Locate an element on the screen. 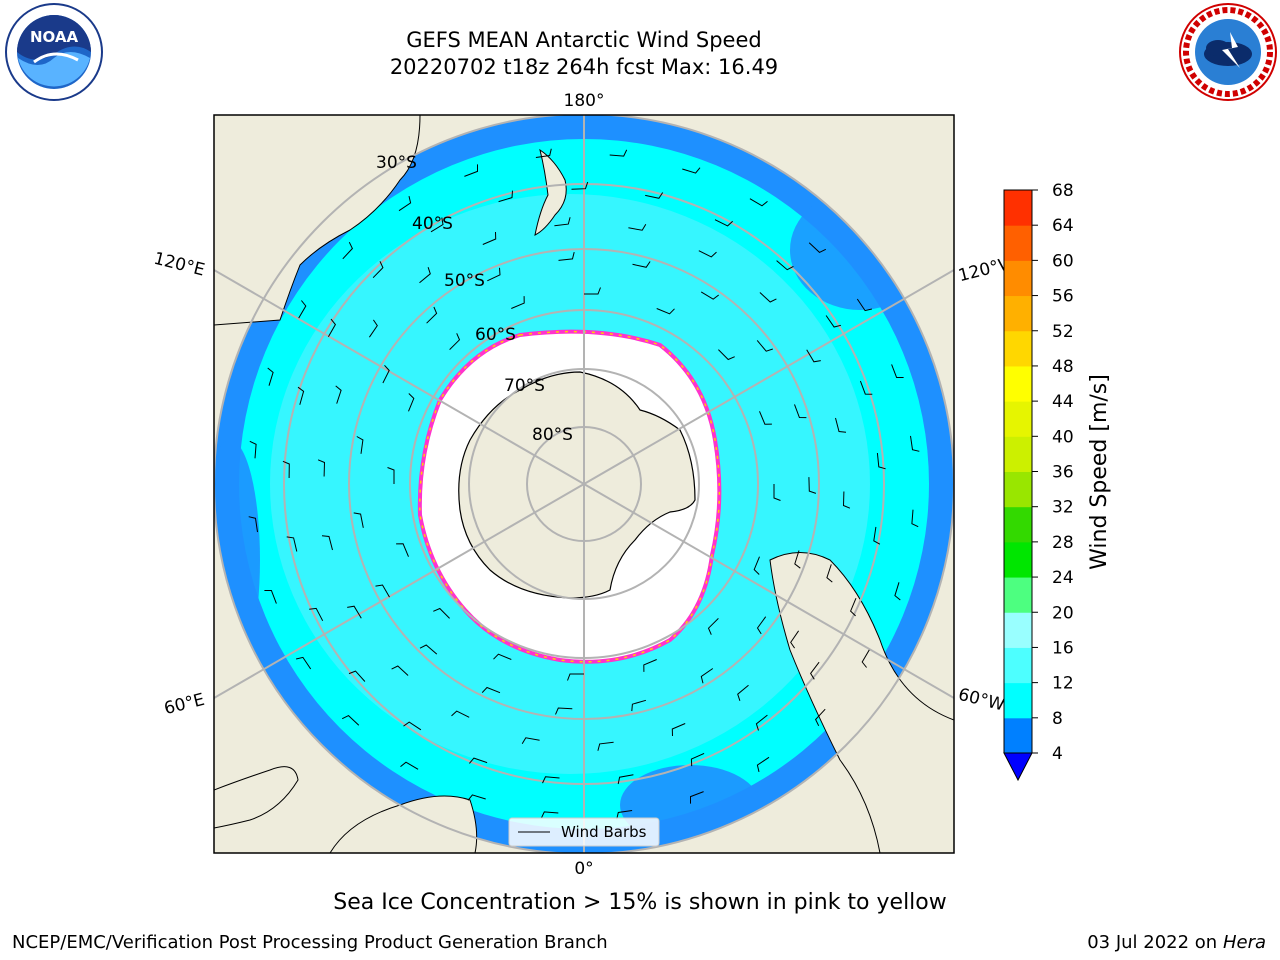 The width and height of the screenshot is (1280, 960). madagascar-land is located at coordinates (256, 797).